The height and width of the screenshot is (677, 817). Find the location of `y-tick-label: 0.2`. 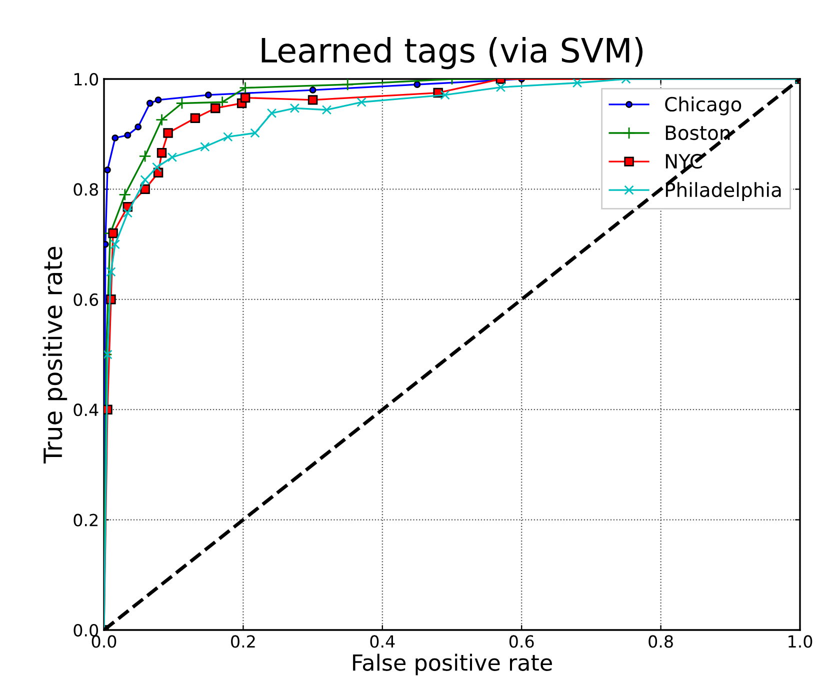

y-tick-label: 0.2 is located at coordinates (86, 520).